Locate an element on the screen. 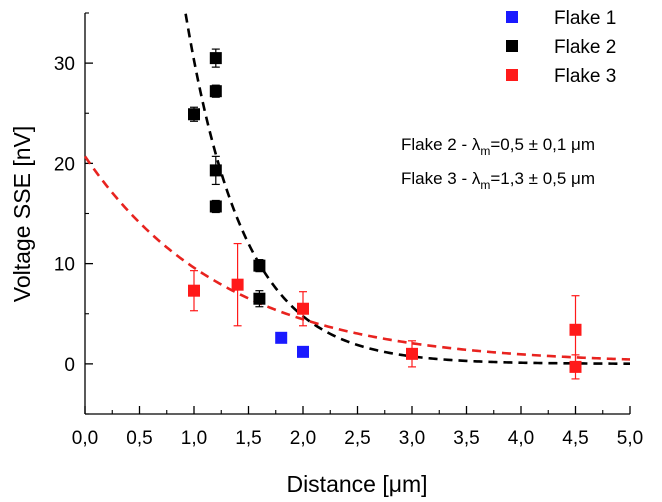 The image size is (662, 502). x-axis-title: Distance [μm] is located at coordinates (356, 484).